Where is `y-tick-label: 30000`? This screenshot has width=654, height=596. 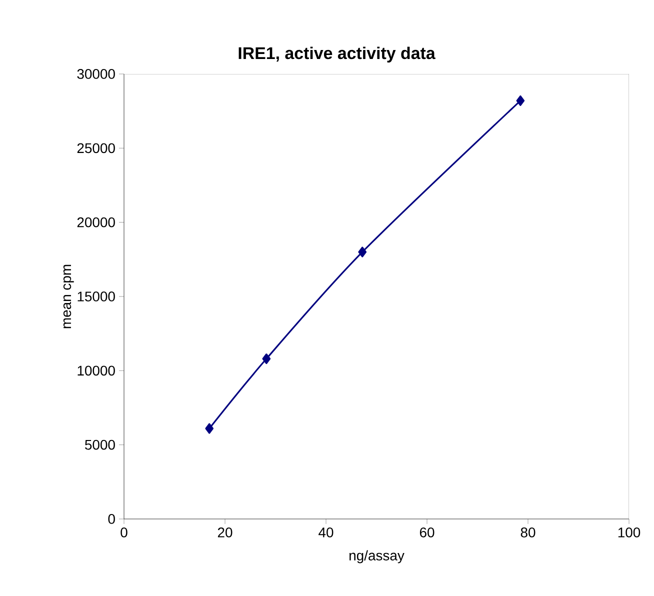
y-tick-label: 30000 is located at coordinates (96, 74).